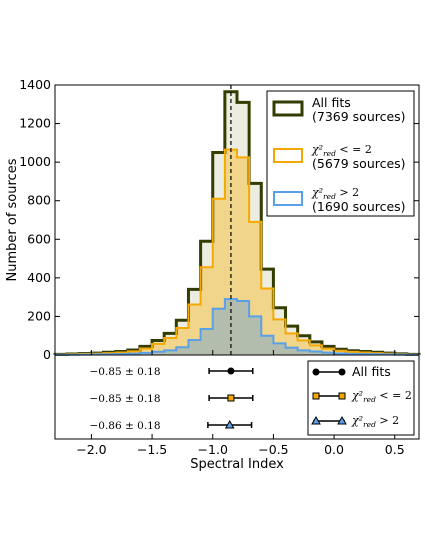 The image size is (425, 550). I want to click on summary-marker-triangle, so click(229, 424).